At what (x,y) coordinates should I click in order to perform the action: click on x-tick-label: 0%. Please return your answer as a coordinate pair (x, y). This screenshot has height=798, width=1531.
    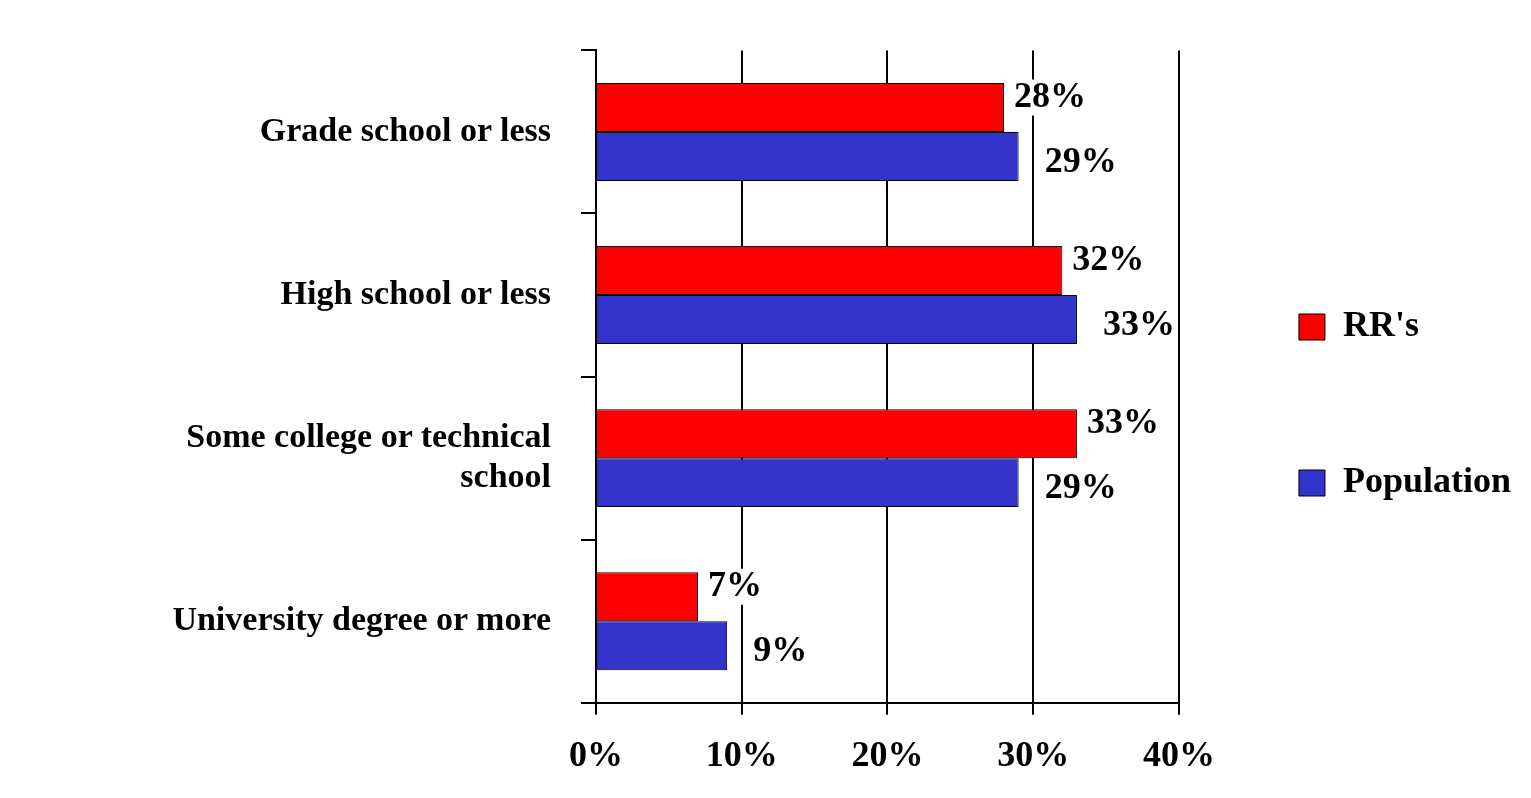
    Looking at the image, I should click on (596, 753).